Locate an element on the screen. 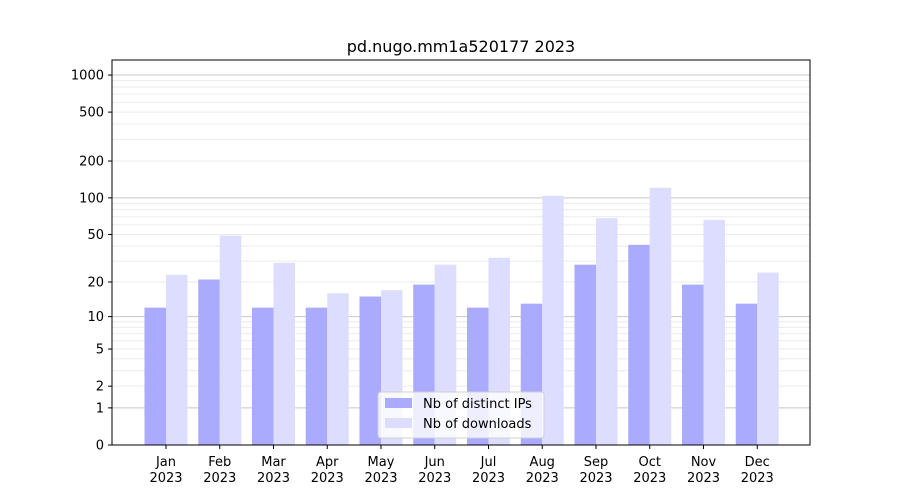 This screenshot has width=900, height=504. x-tick-label: Jul 2023 is located at coordinates (488, 470).